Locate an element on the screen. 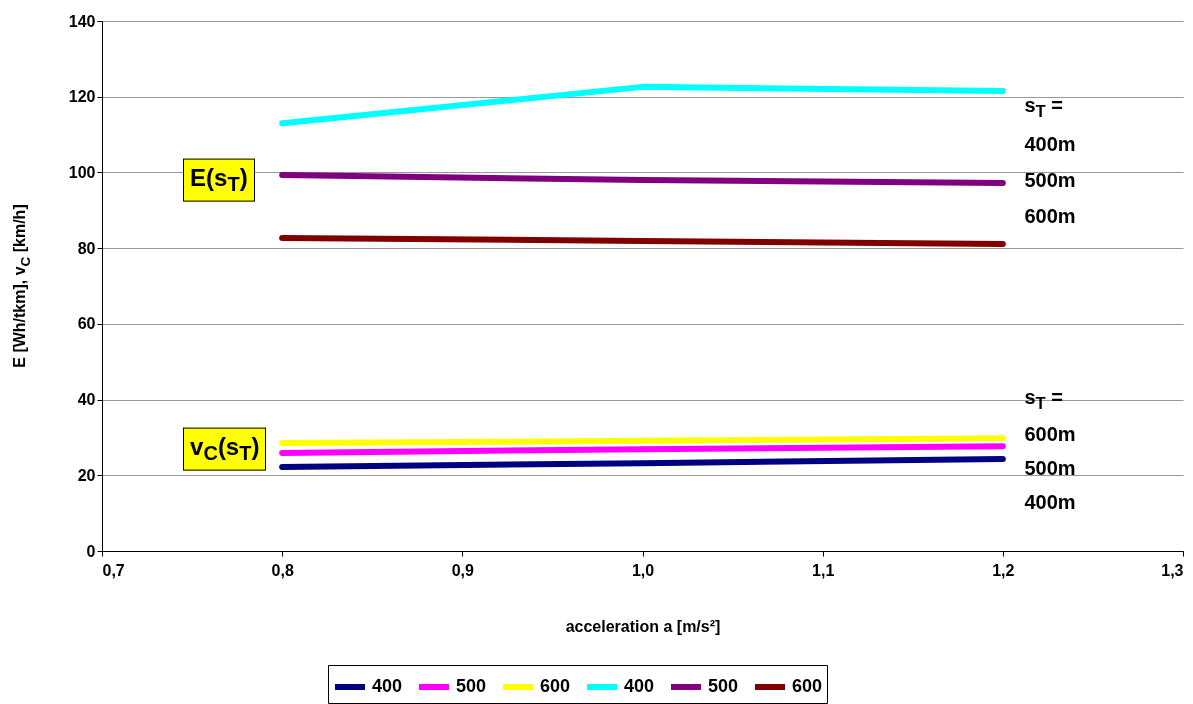 Image resolution: width=1193 pixels, height=704 pixels. y-tick-label: 100 is located at coordinates (82, 172).